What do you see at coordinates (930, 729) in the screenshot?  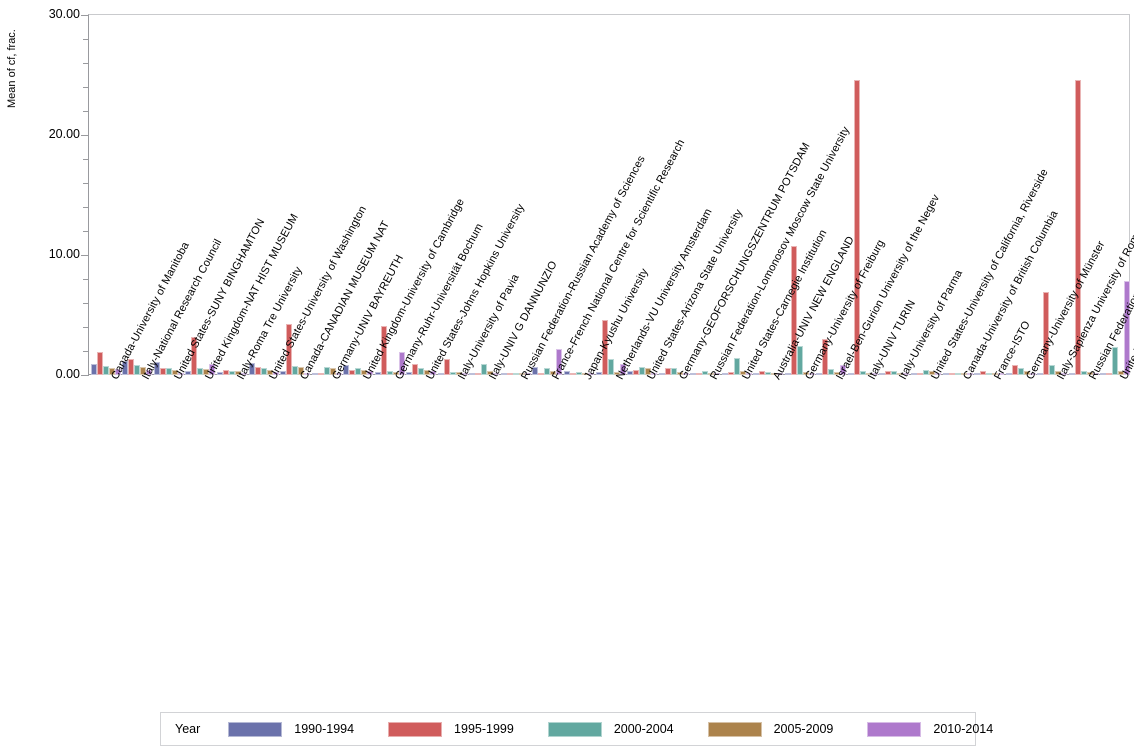 I see `legend-item: 2010-2014` at bounding box center [930, 729].